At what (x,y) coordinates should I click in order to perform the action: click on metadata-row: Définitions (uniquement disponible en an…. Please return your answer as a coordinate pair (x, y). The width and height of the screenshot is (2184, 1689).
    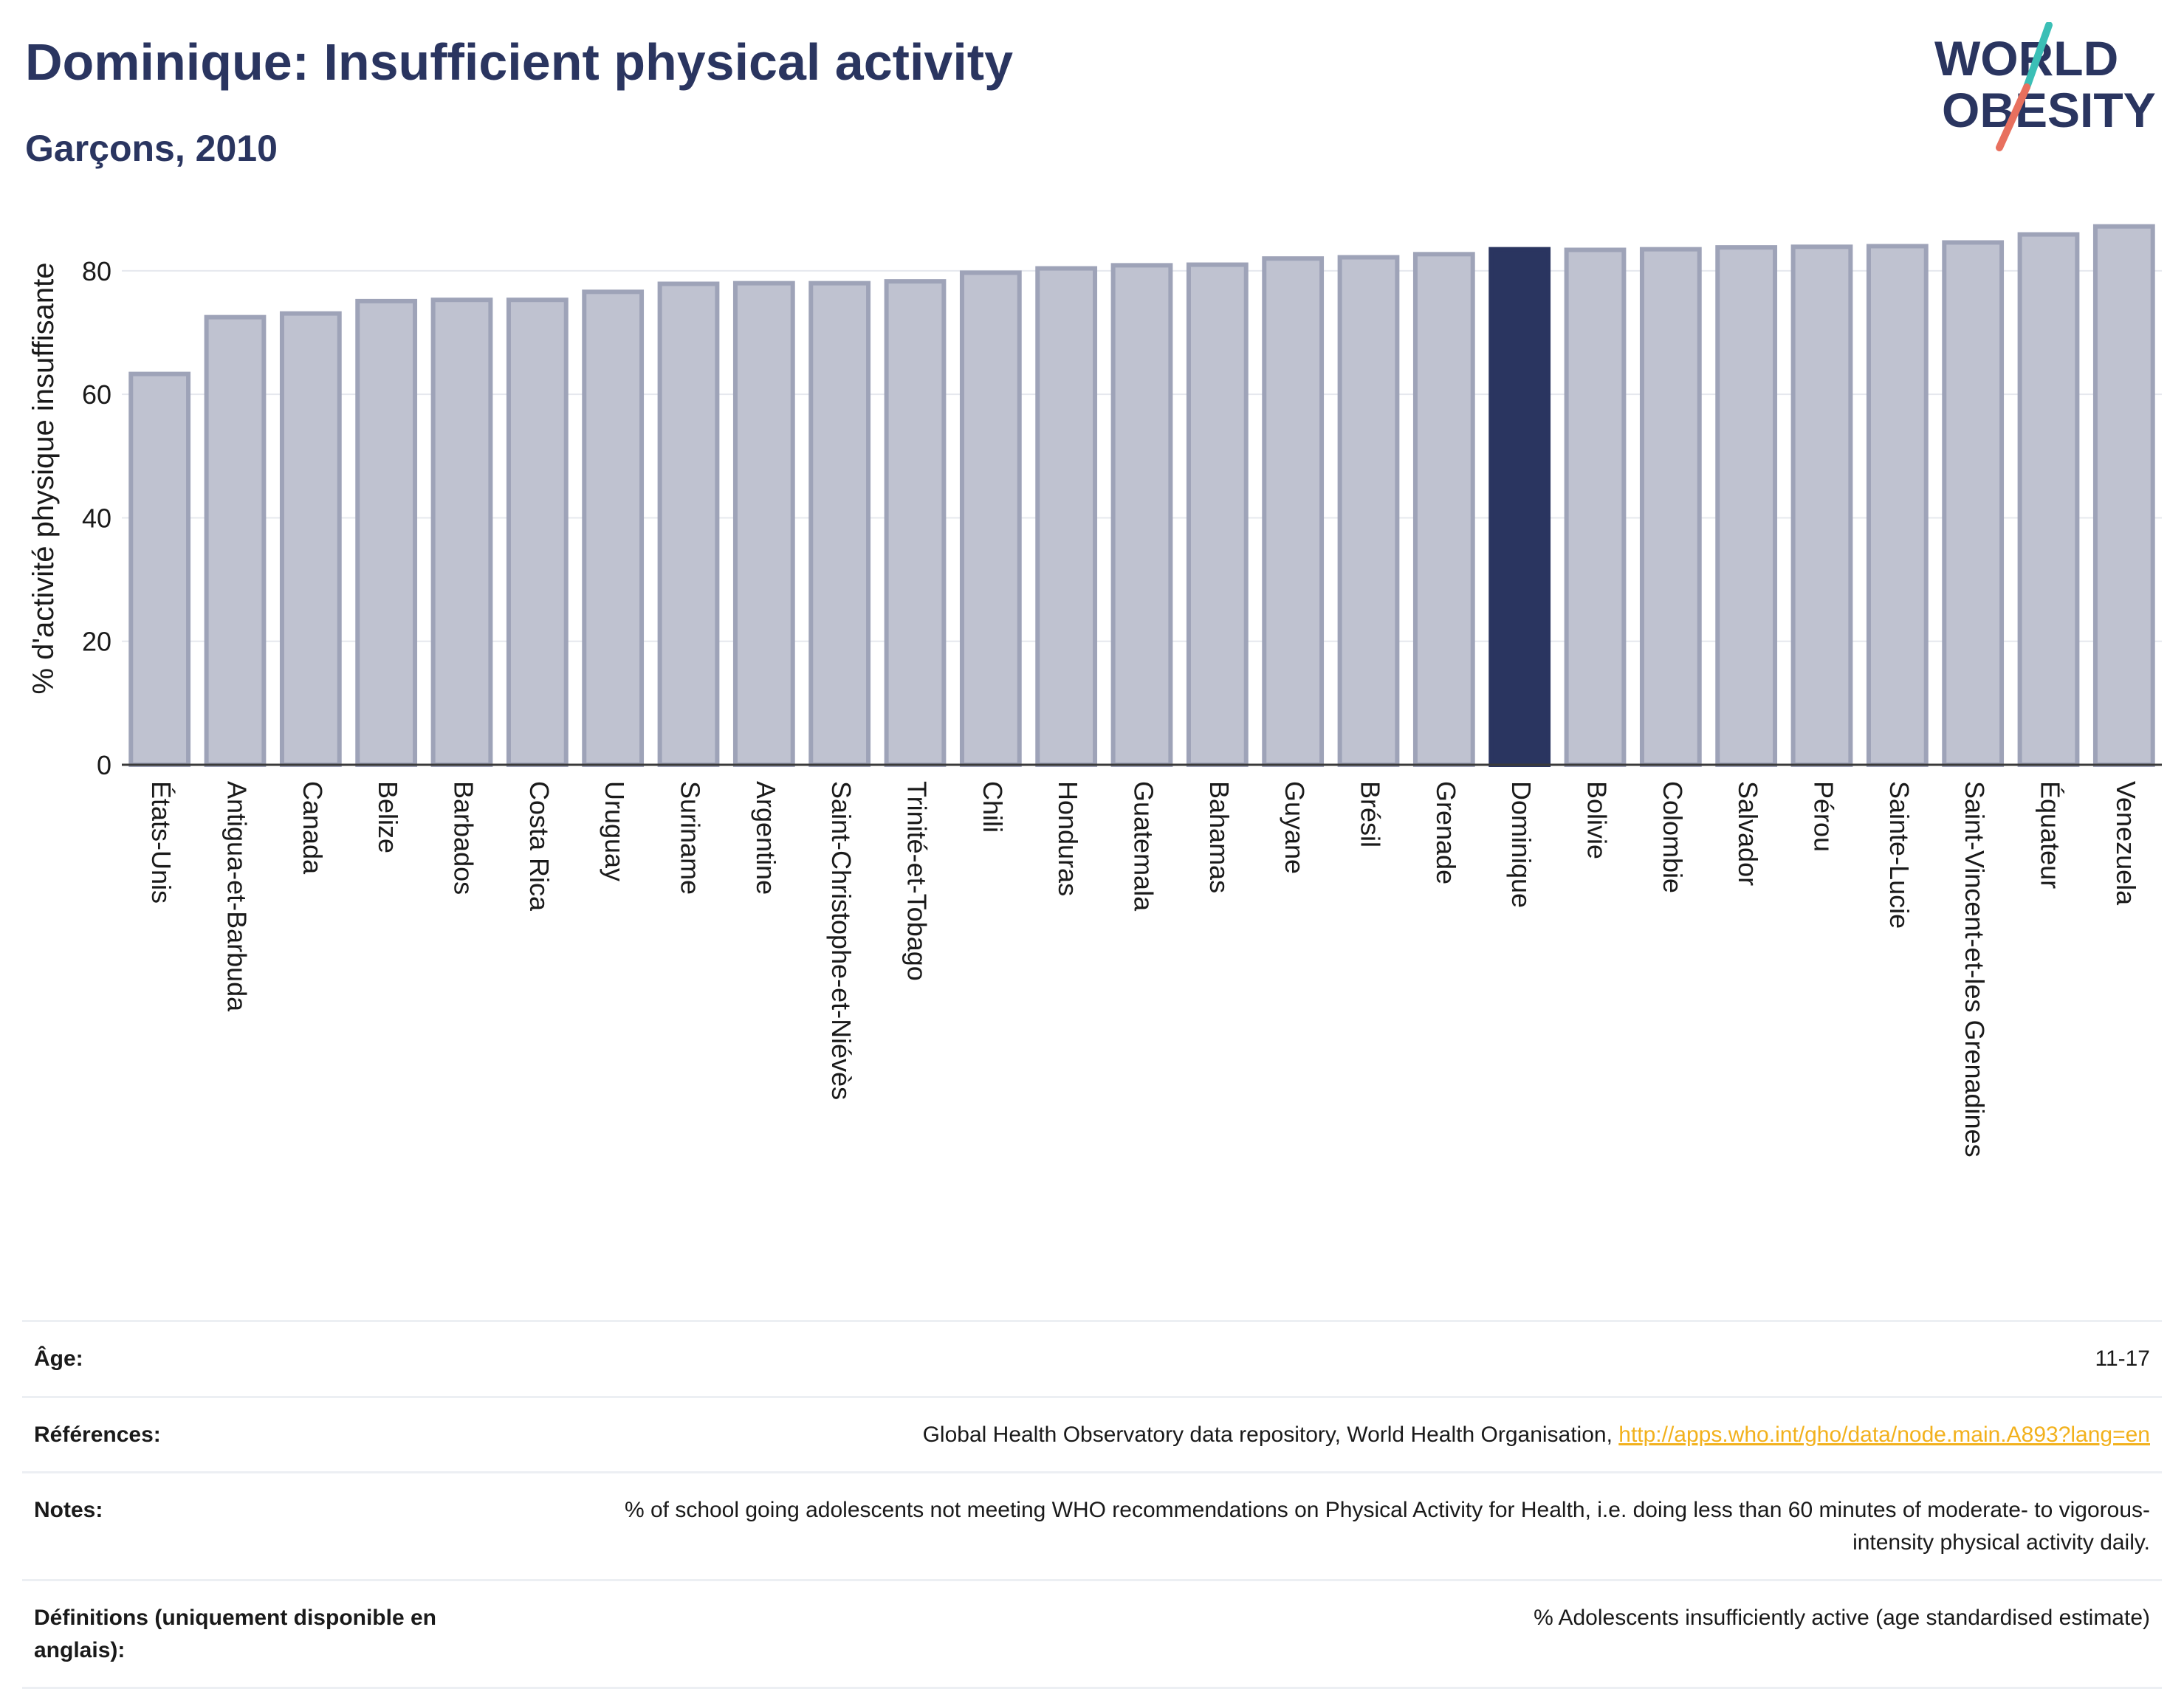
    Looking at the image, I should click on (1092, 1634).